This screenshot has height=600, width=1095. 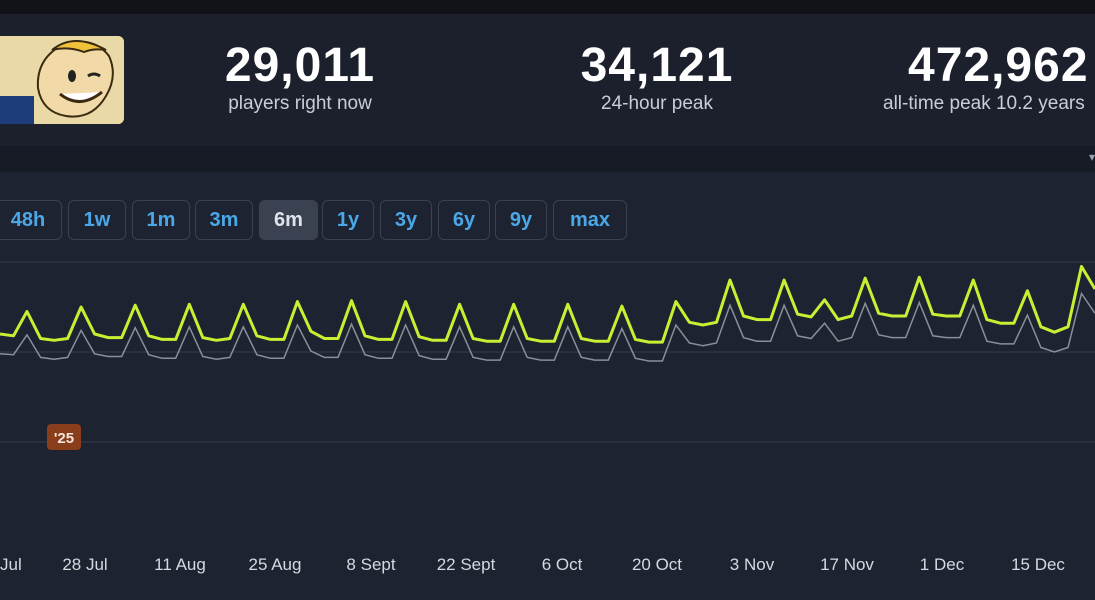 I want to click on x-tick-label: 3 Nov, so click(x=752, y=564).